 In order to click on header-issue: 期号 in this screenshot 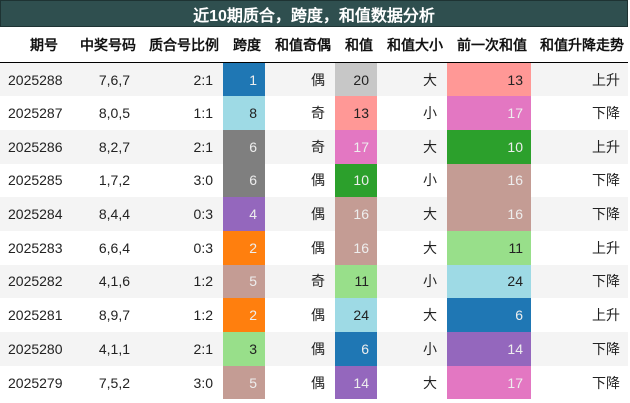, I will do `click(31, 45)`.